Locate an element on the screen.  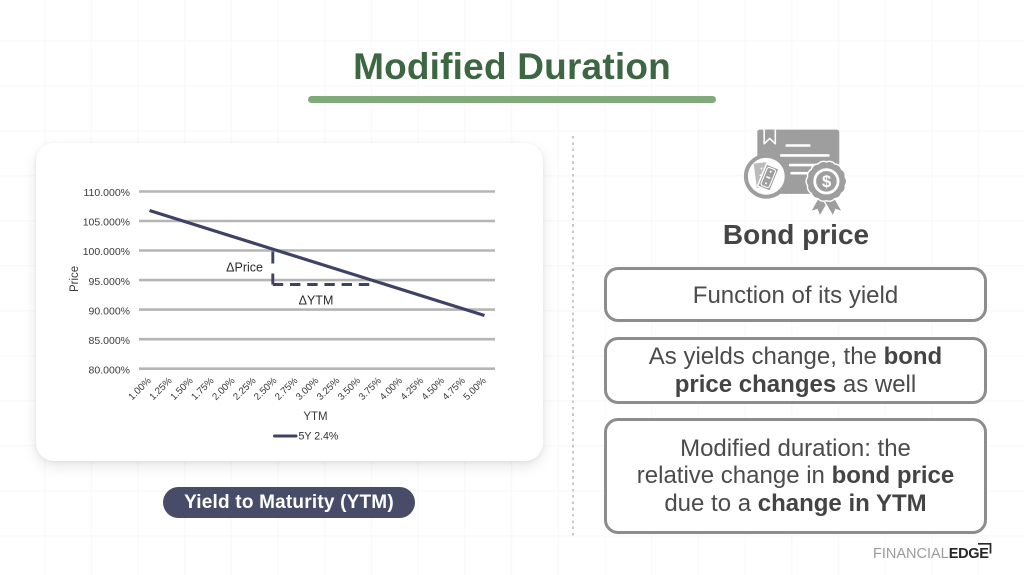
svg-text: 95.000% is located at coordinates (109, 282).